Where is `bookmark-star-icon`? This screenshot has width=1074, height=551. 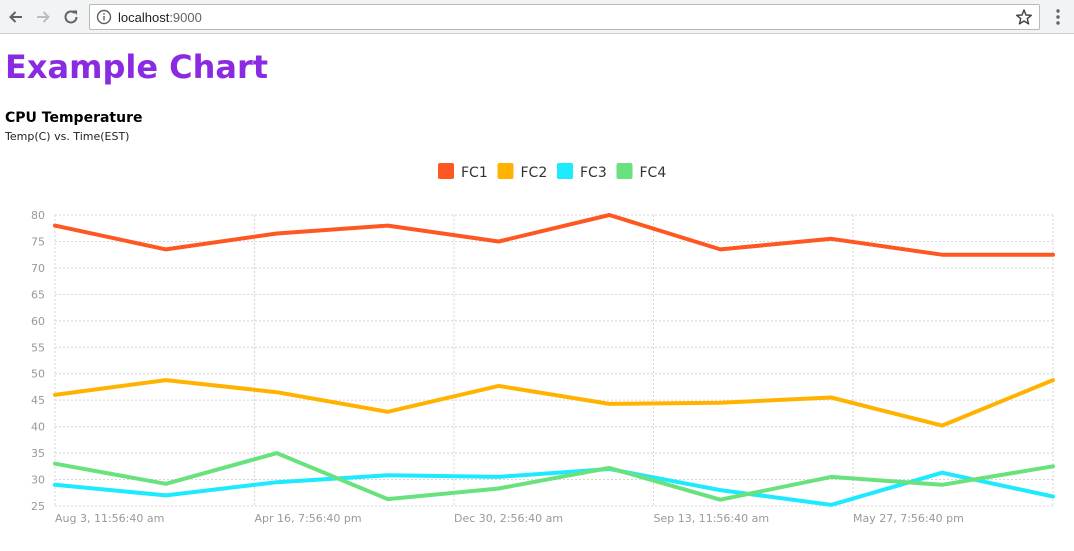 bookmark-star-icon is located at coordinates (1024, 17).